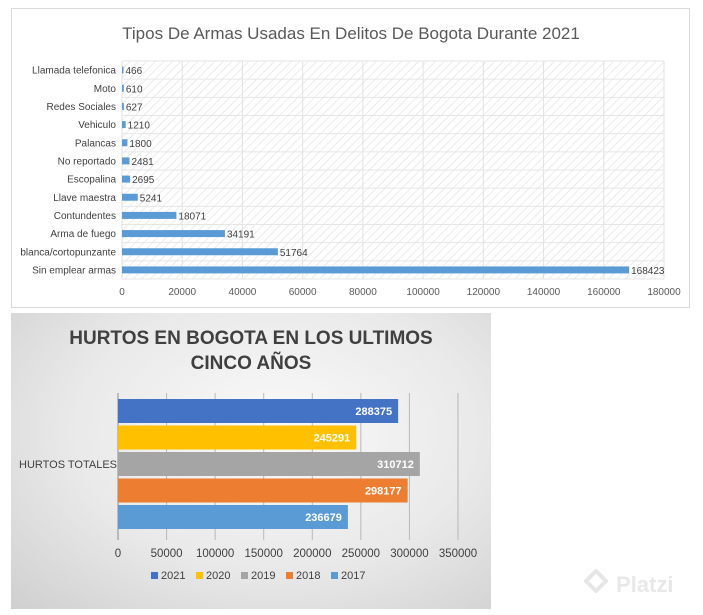  What do you see at coordinates (409, 554) in the screenshot?
I see `x-tick-label: 300000` at bounding box center [409, 554].